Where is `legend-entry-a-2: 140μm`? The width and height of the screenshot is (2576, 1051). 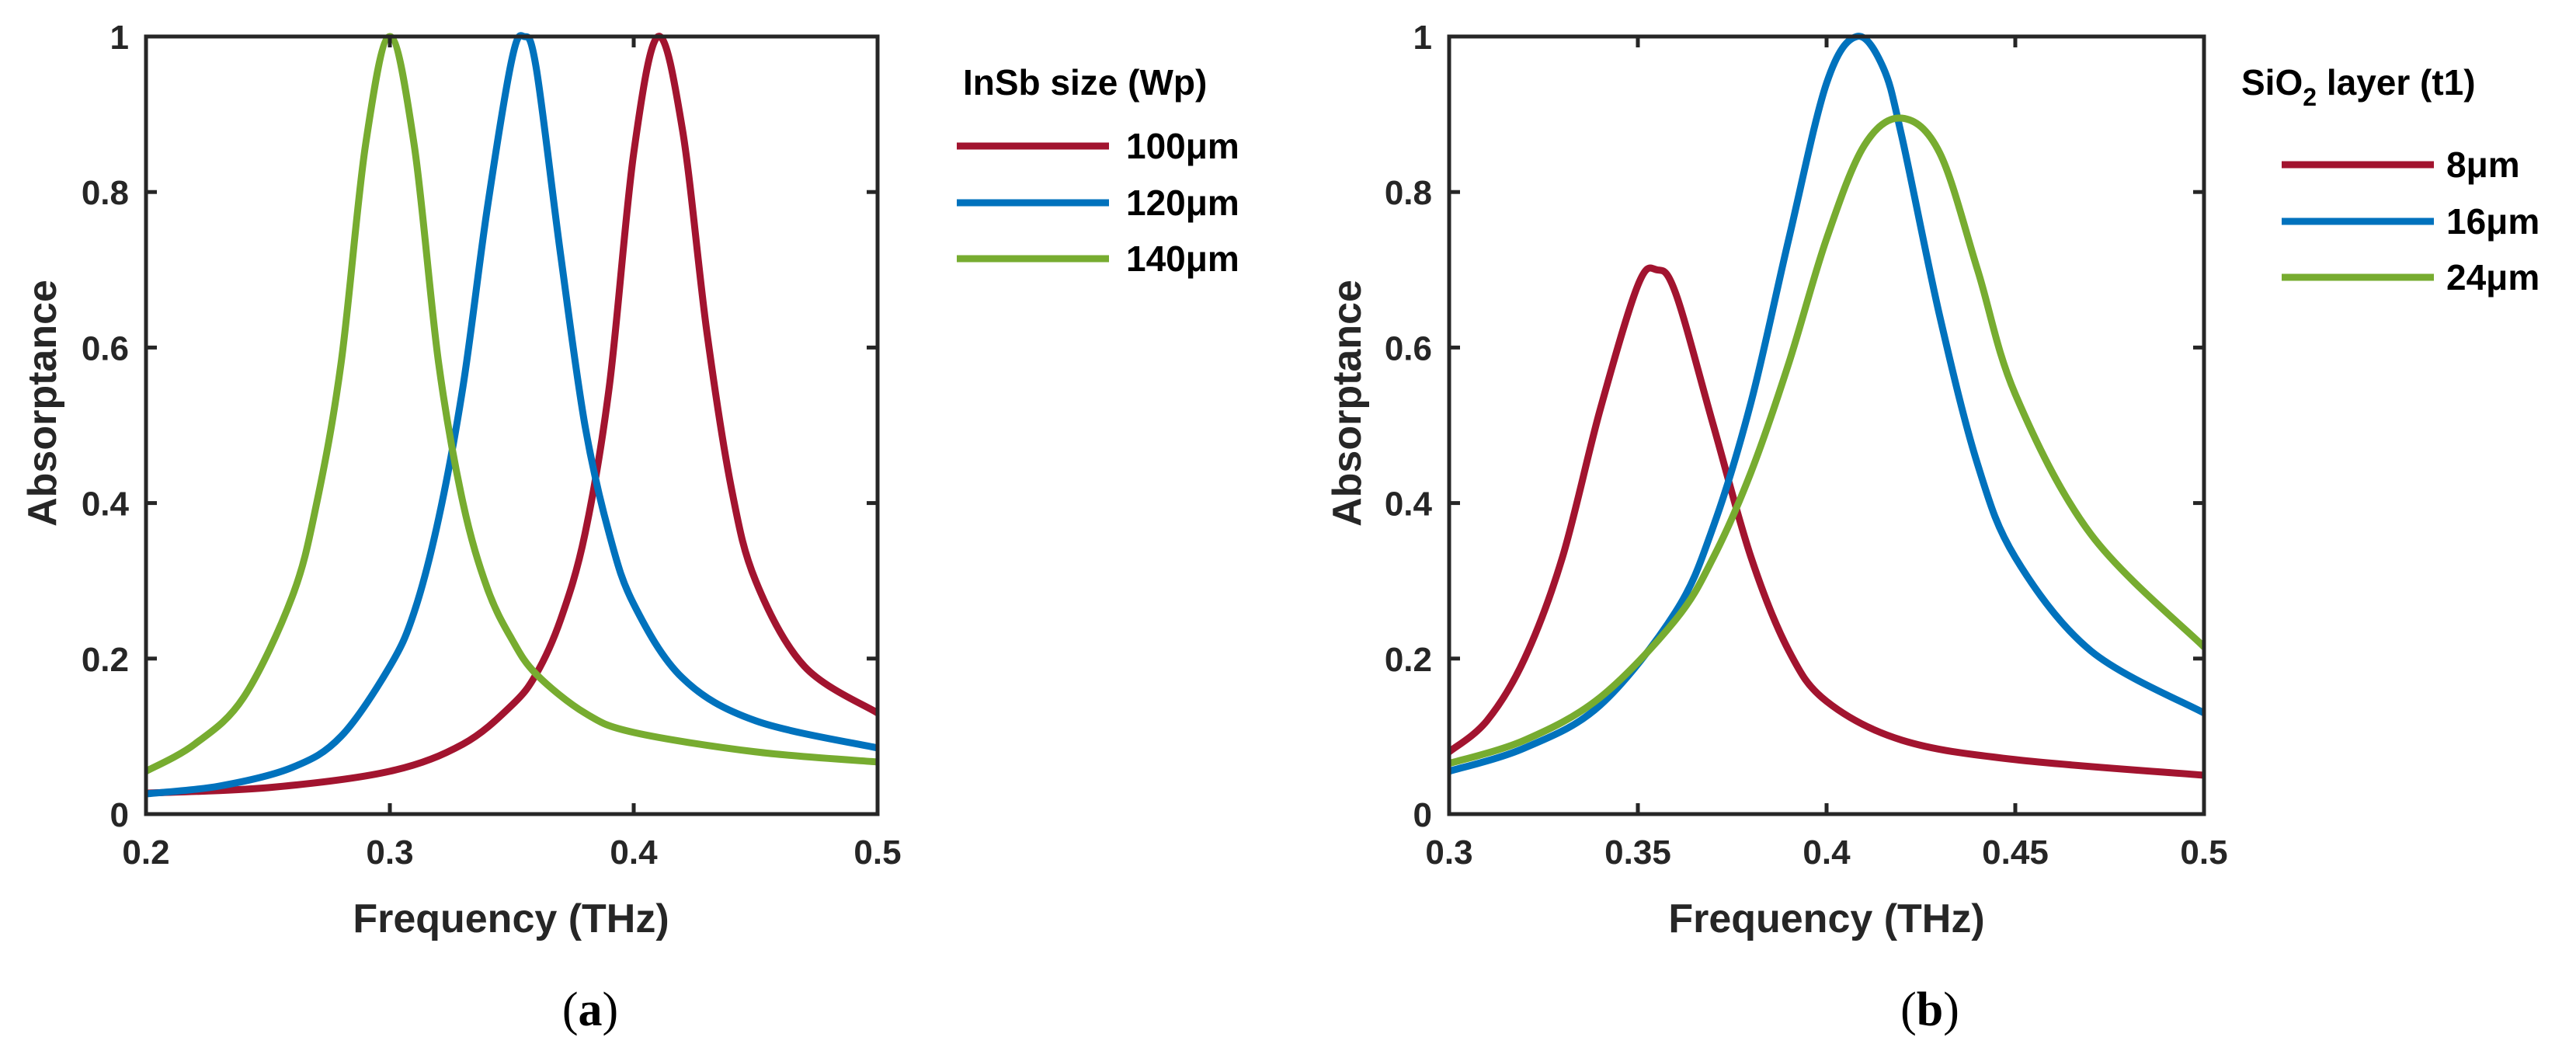 legend-entry-a-2: 140μm is located at coordinates (1098, 258).